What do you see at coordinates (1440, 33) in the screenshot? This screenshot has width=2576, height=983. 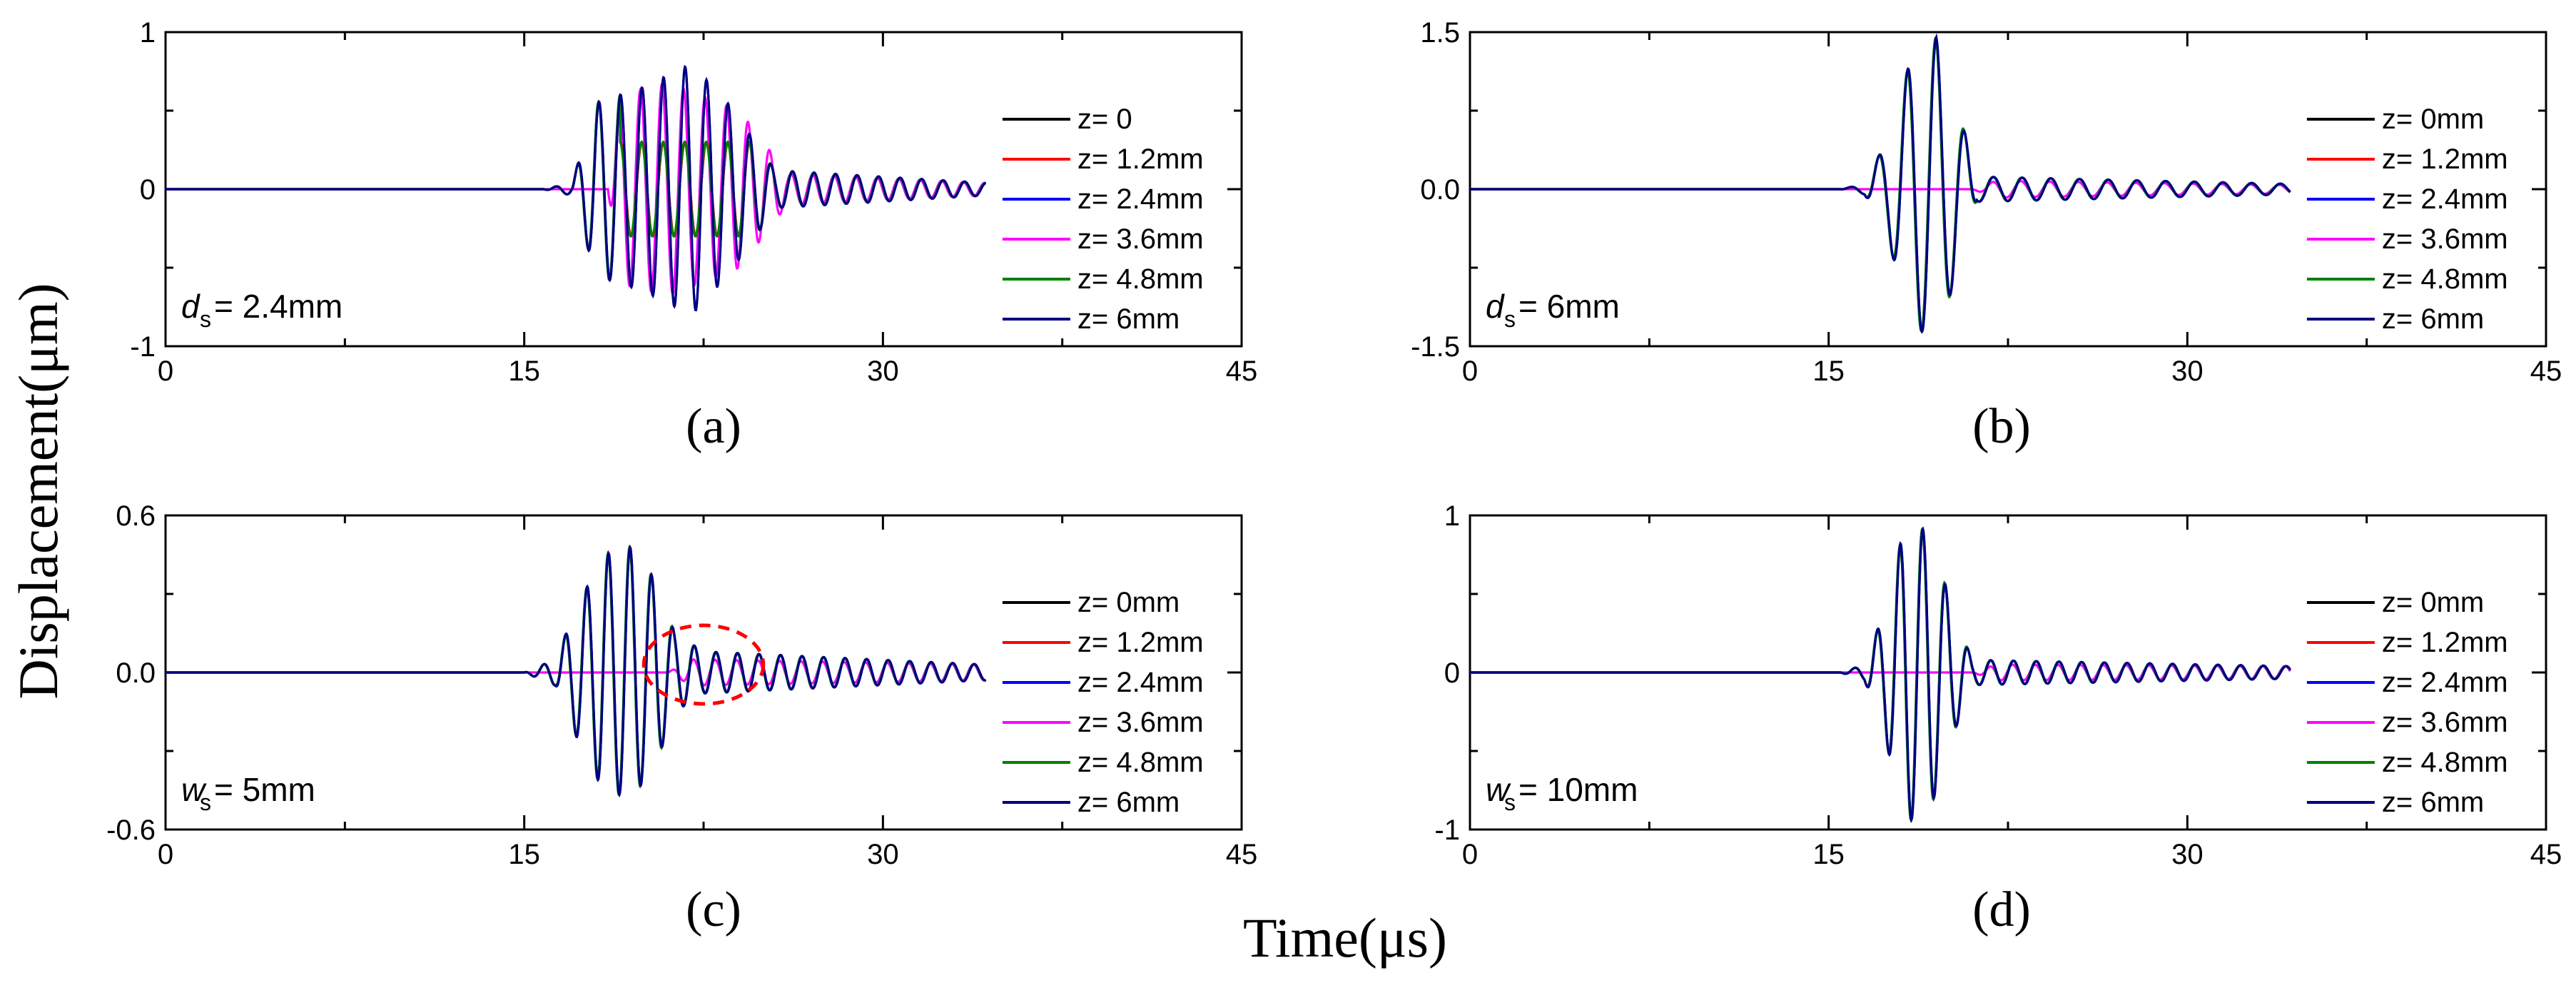 I see `y-tick-label: 1.5` at bounding box center [1440, 33].